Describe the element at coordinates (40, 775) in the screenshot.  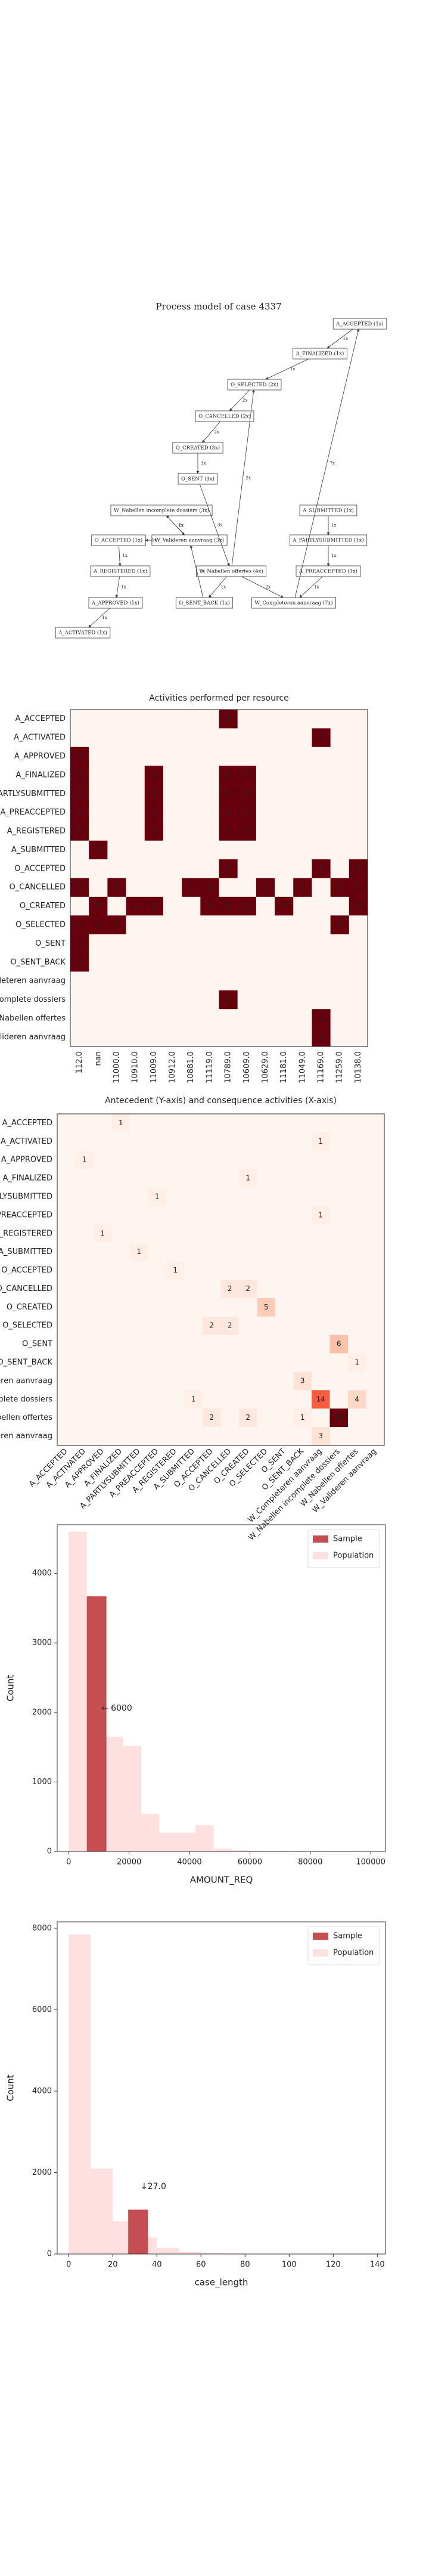
I see `y-tick-label: A_FINALIZED` at that location.